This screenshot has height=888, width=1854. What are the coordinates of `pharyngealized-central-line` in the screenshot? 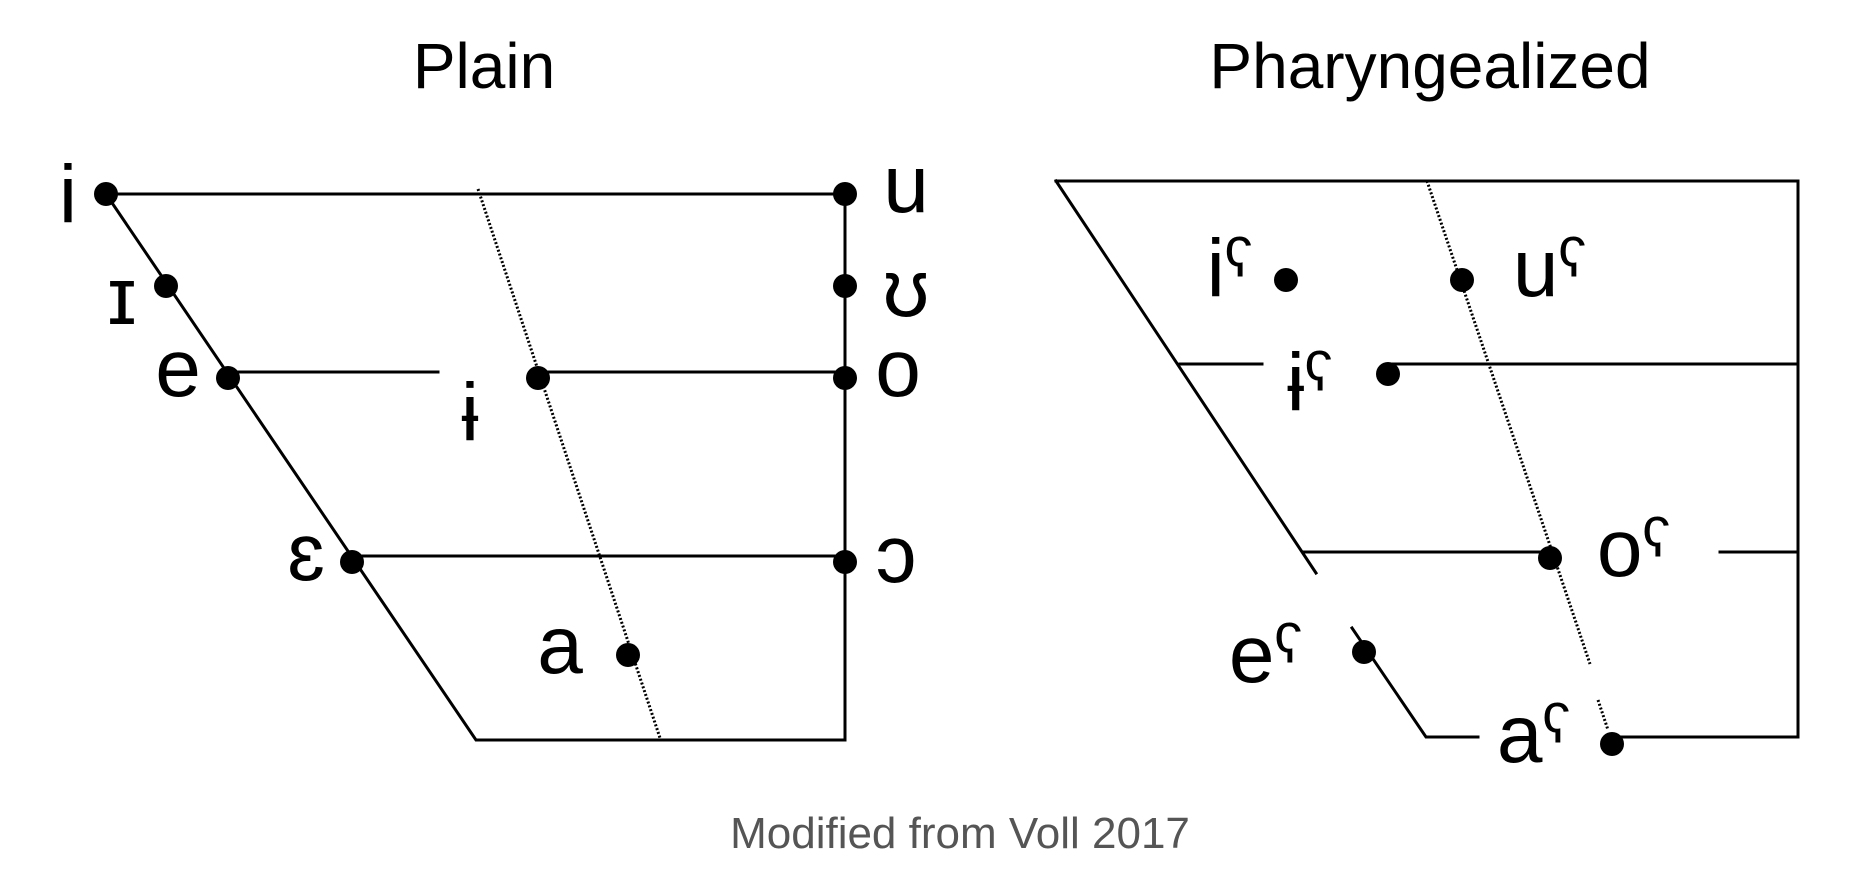 It's located at (1508, 422).